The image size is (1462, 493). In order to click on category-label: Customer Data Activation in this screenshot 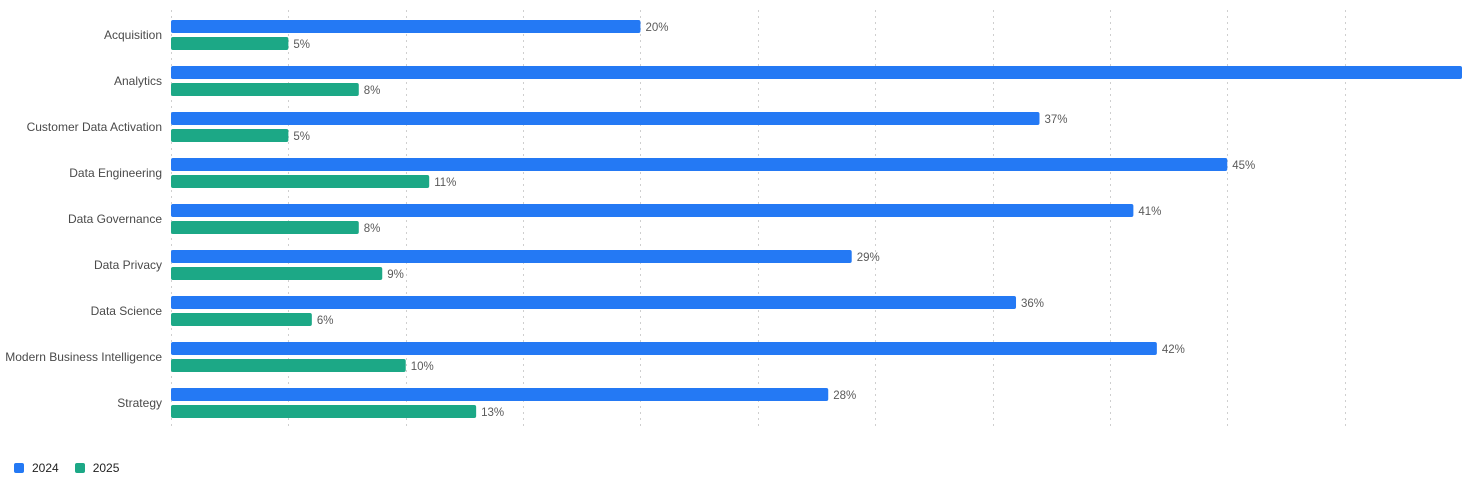, I will do `click(94, 127)`.